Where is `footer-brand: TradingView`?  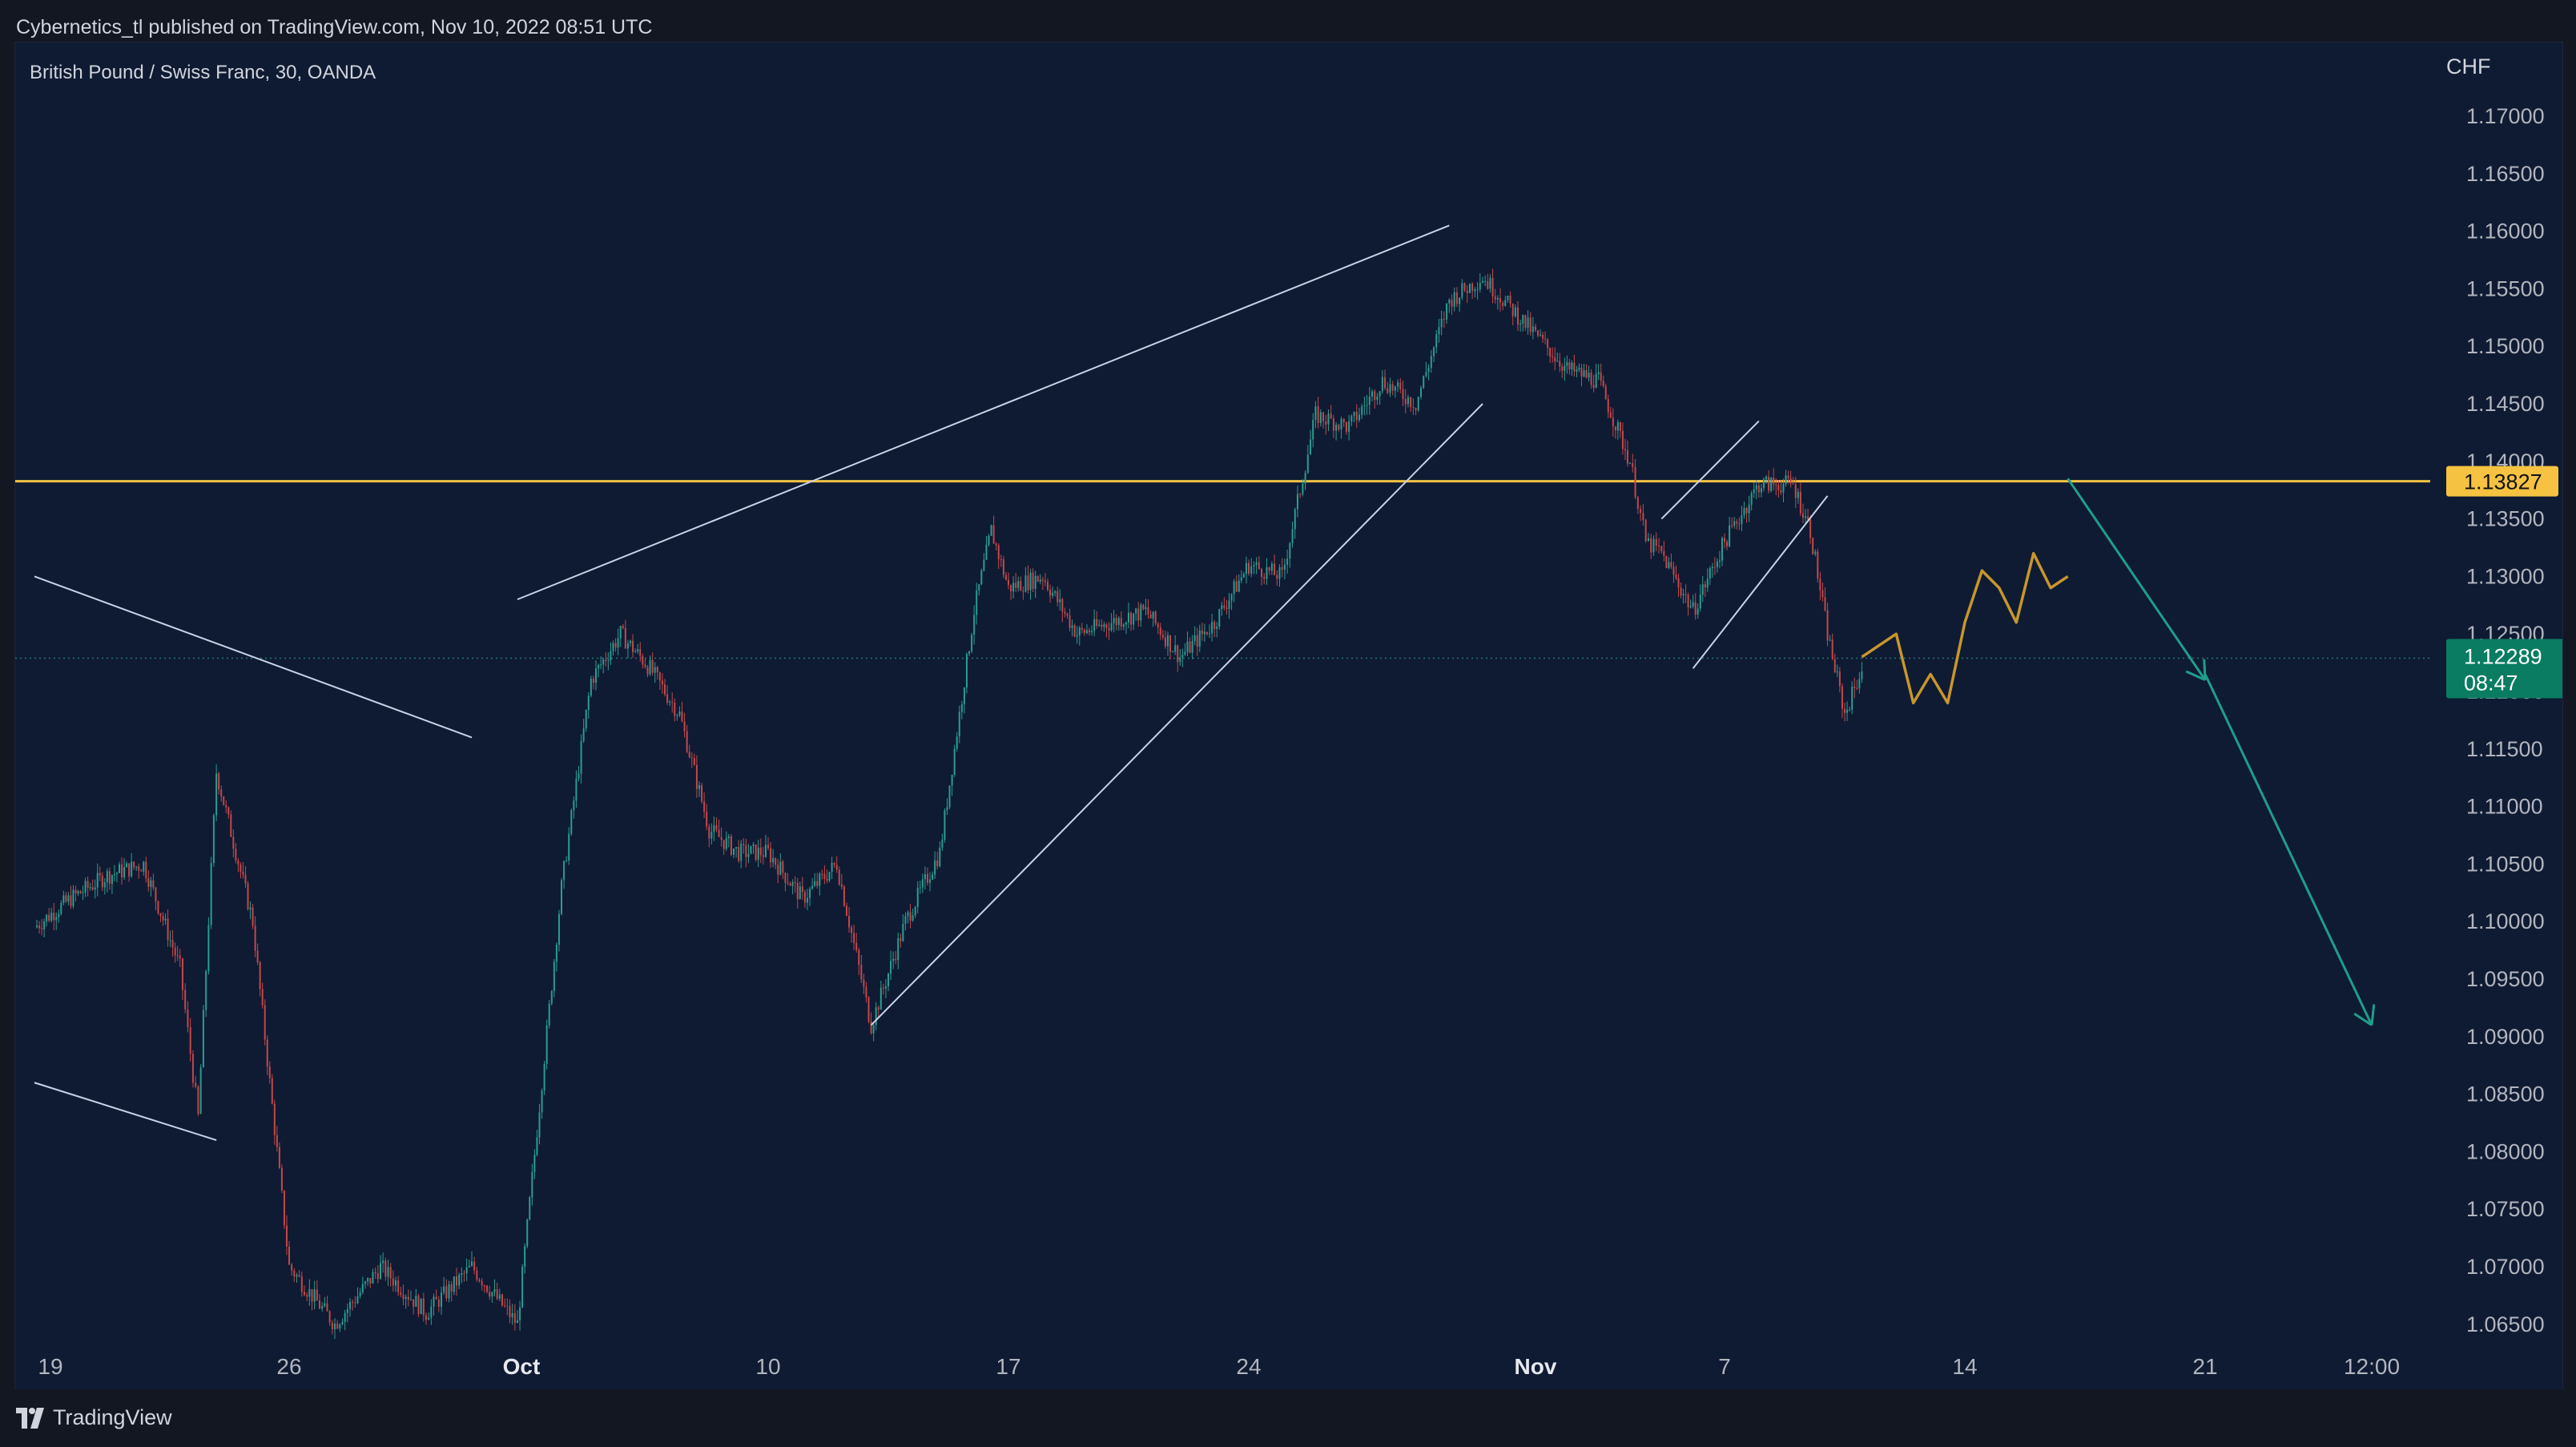
footer-brand: TradingView is located at coordinates (113, 1417).